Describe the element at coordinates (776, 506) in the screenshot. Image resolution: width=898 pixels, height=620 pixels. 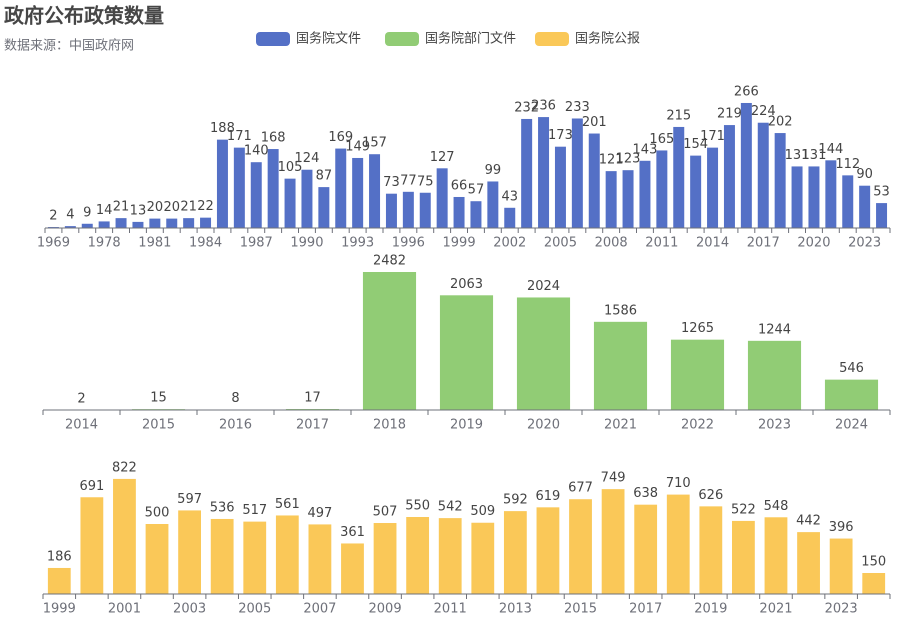
I see `data-label: 548` at that location.